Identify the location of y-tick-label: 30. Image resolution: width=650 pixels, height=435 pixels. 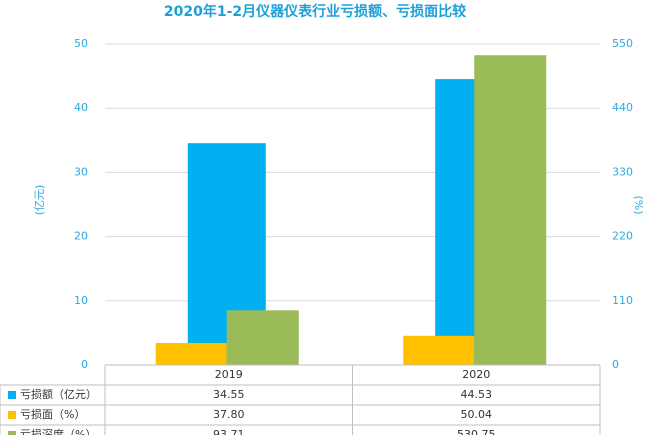
(81, 171).